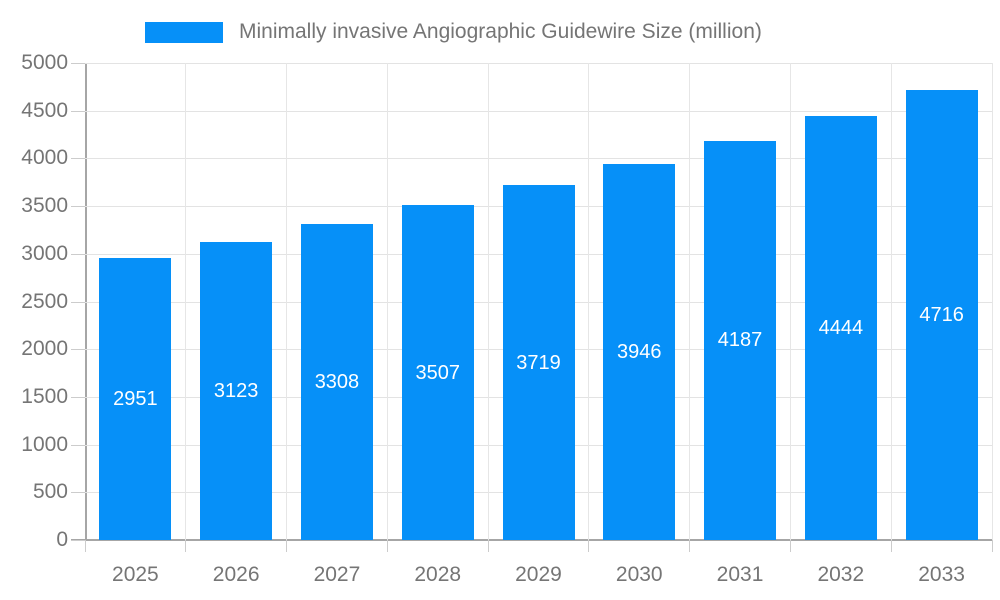 The image size is (1000, 600). I want to click on bar-2029: 3719, so click(538, 362).